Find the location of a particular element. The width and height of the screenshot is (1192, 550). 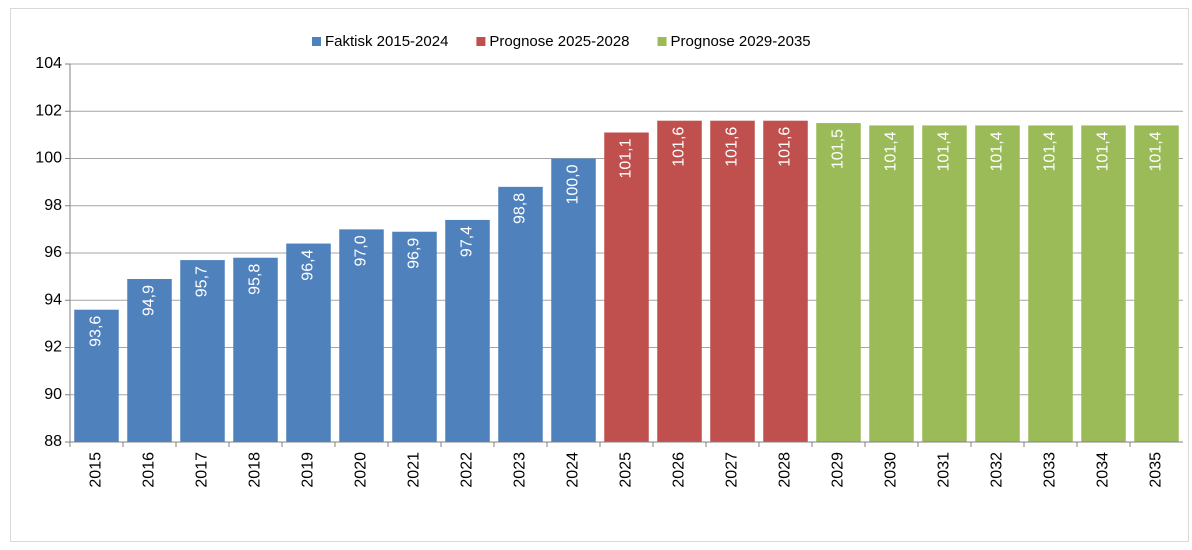

x-tick-label: 2024 is located at coordinates (573, 470).